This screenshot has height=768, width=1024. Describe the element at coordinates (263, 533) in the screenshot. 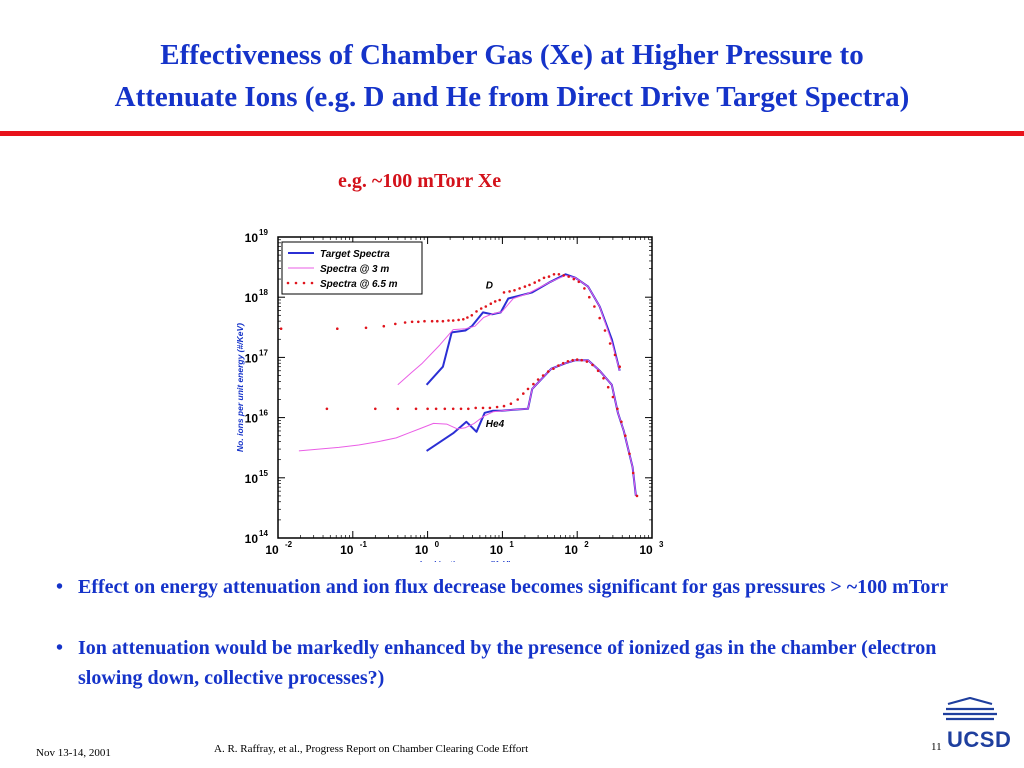

I see `y-tick-exponent: 14` at that location.